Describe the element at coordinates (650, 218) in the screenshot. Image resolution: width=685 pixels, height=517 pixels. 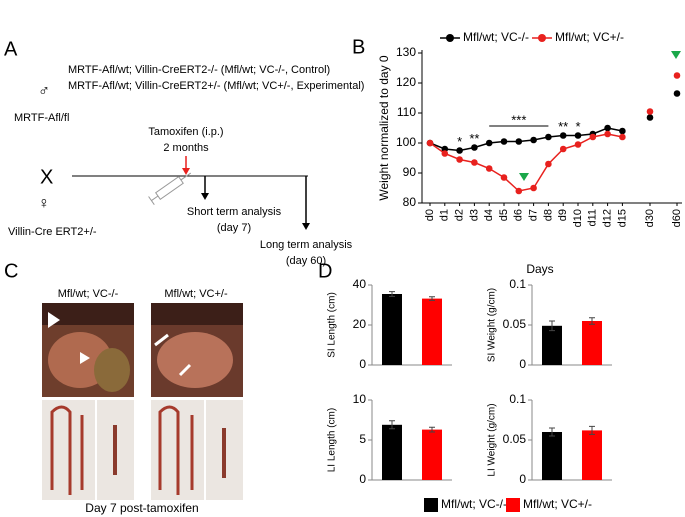
I see `x-tick-label: d30` at that location.